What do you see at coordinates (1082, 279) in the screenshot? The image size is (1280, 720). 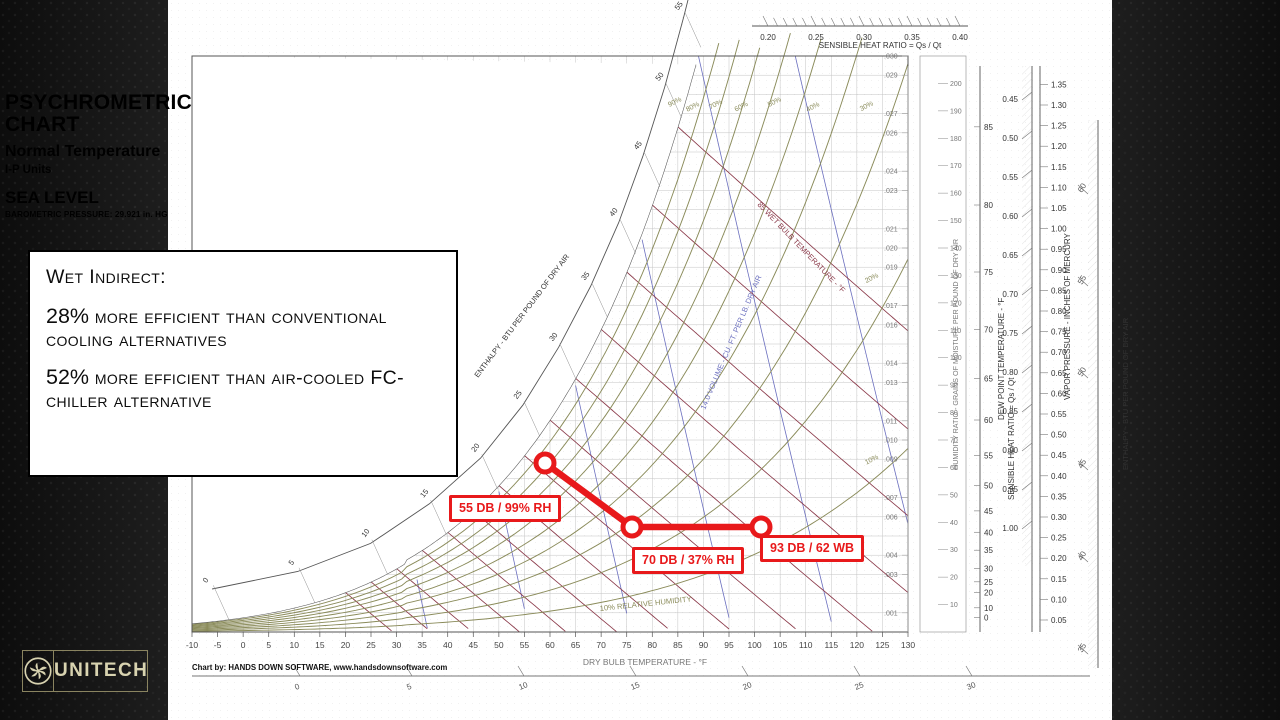 I see `svg-text: 55` at bounding box center [1082, 279].